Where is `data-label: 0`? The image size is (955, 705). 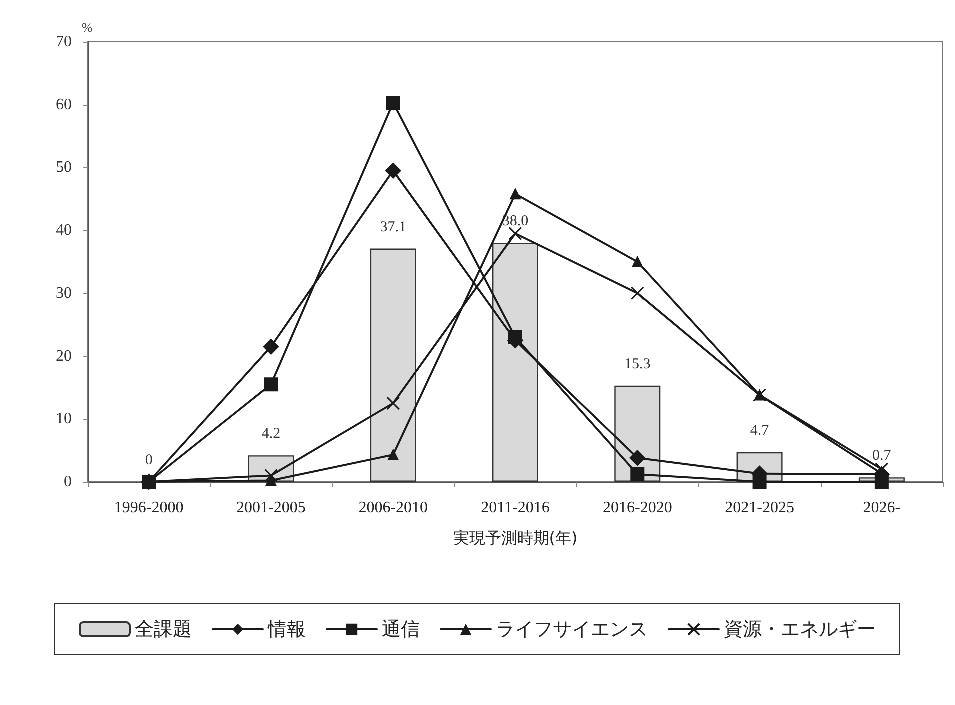
data-label: 0 is located at coordinates (149, 460).